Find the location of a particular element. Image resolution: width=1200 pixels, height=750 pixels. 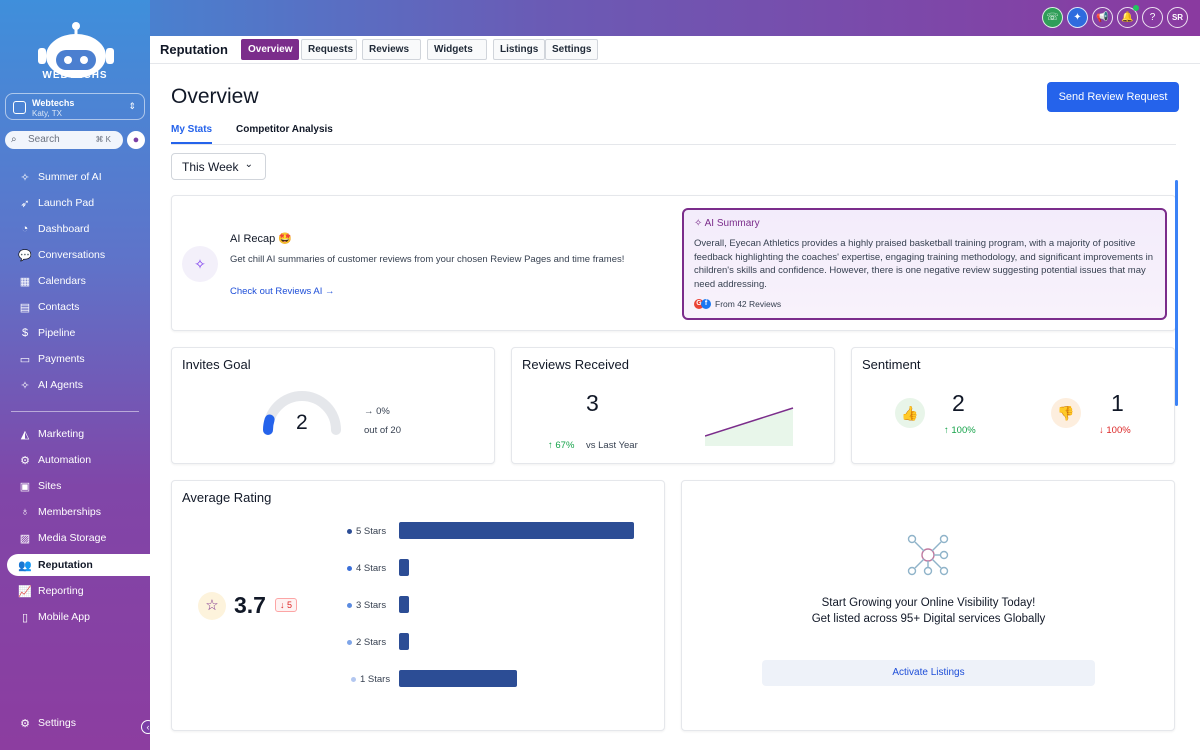

sidebar-item-pipeline: $ Pipeline is located at coordinates (75, 333).